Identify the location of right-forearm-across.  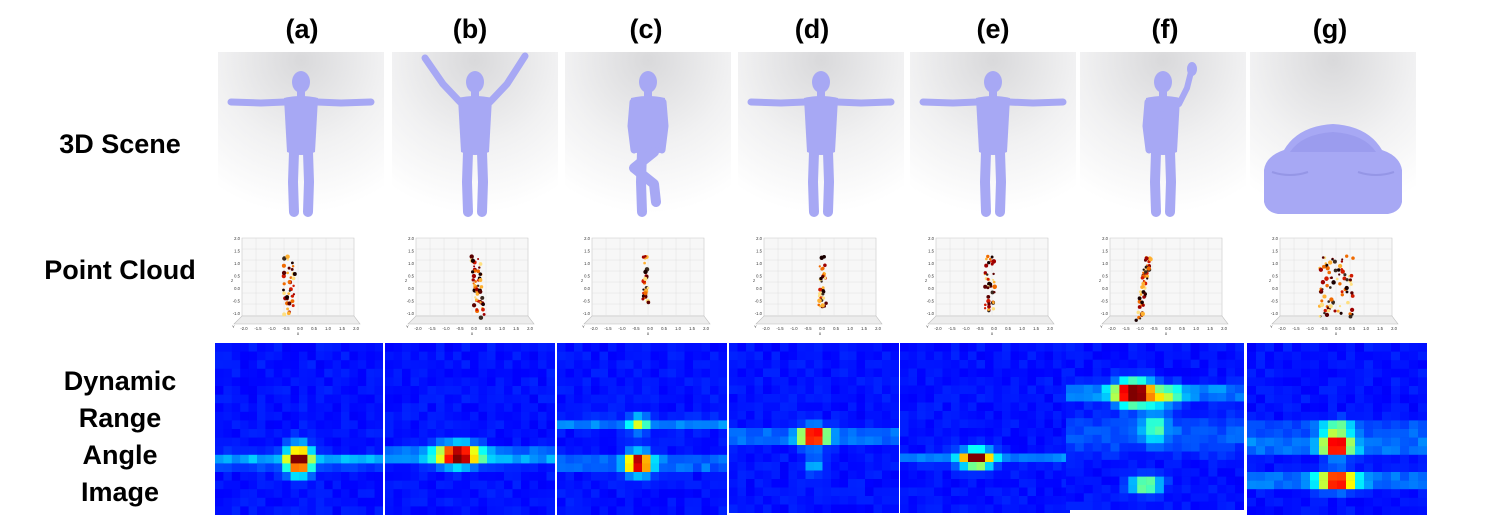
(1166, 109).